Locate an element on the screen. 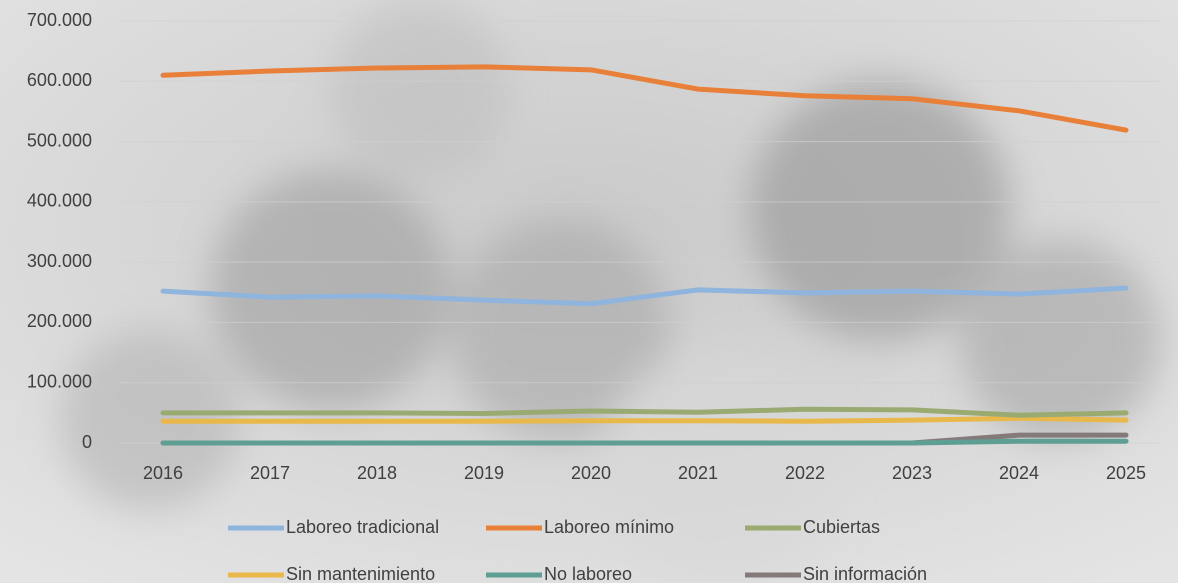  y-tick-label: 100.000 is located at coordinates (59, 381).